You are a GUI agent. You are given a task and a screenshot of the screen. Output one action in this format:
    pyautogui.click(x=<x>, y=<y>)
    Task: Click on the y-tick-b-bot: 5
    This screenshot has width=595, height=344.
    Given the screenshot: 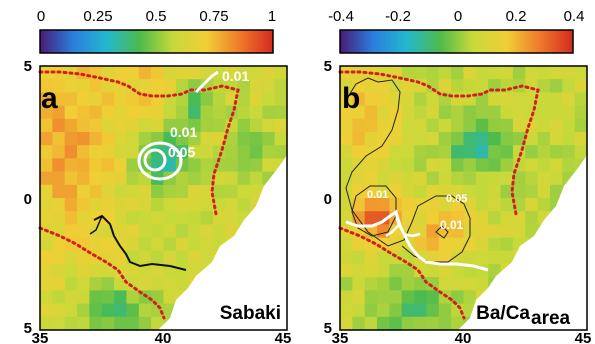 What is the action you would take?
    pyautogui.click(x=328, y=328)
    